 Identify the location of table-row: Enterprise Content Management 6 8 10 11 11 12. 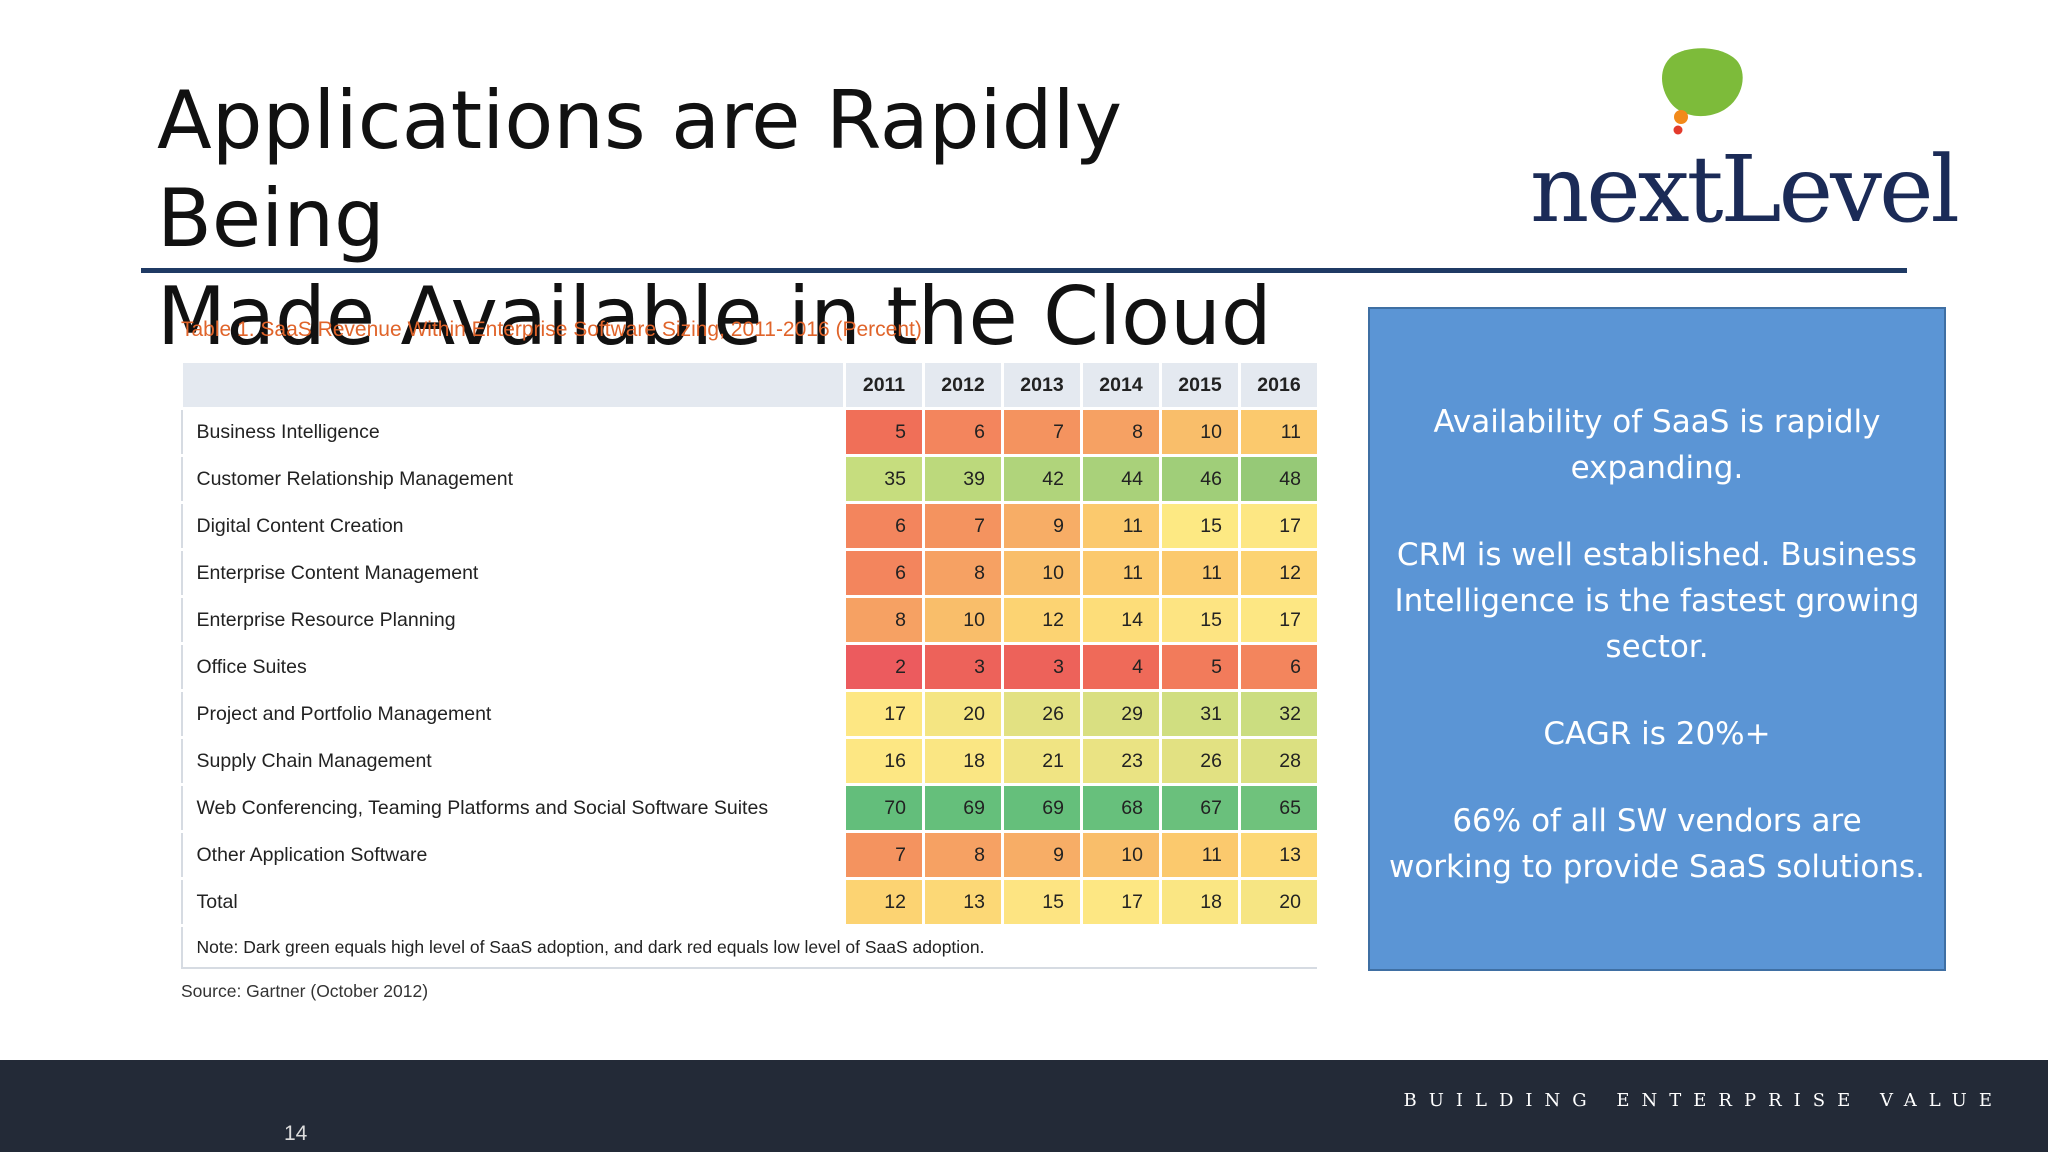
(750, 573).